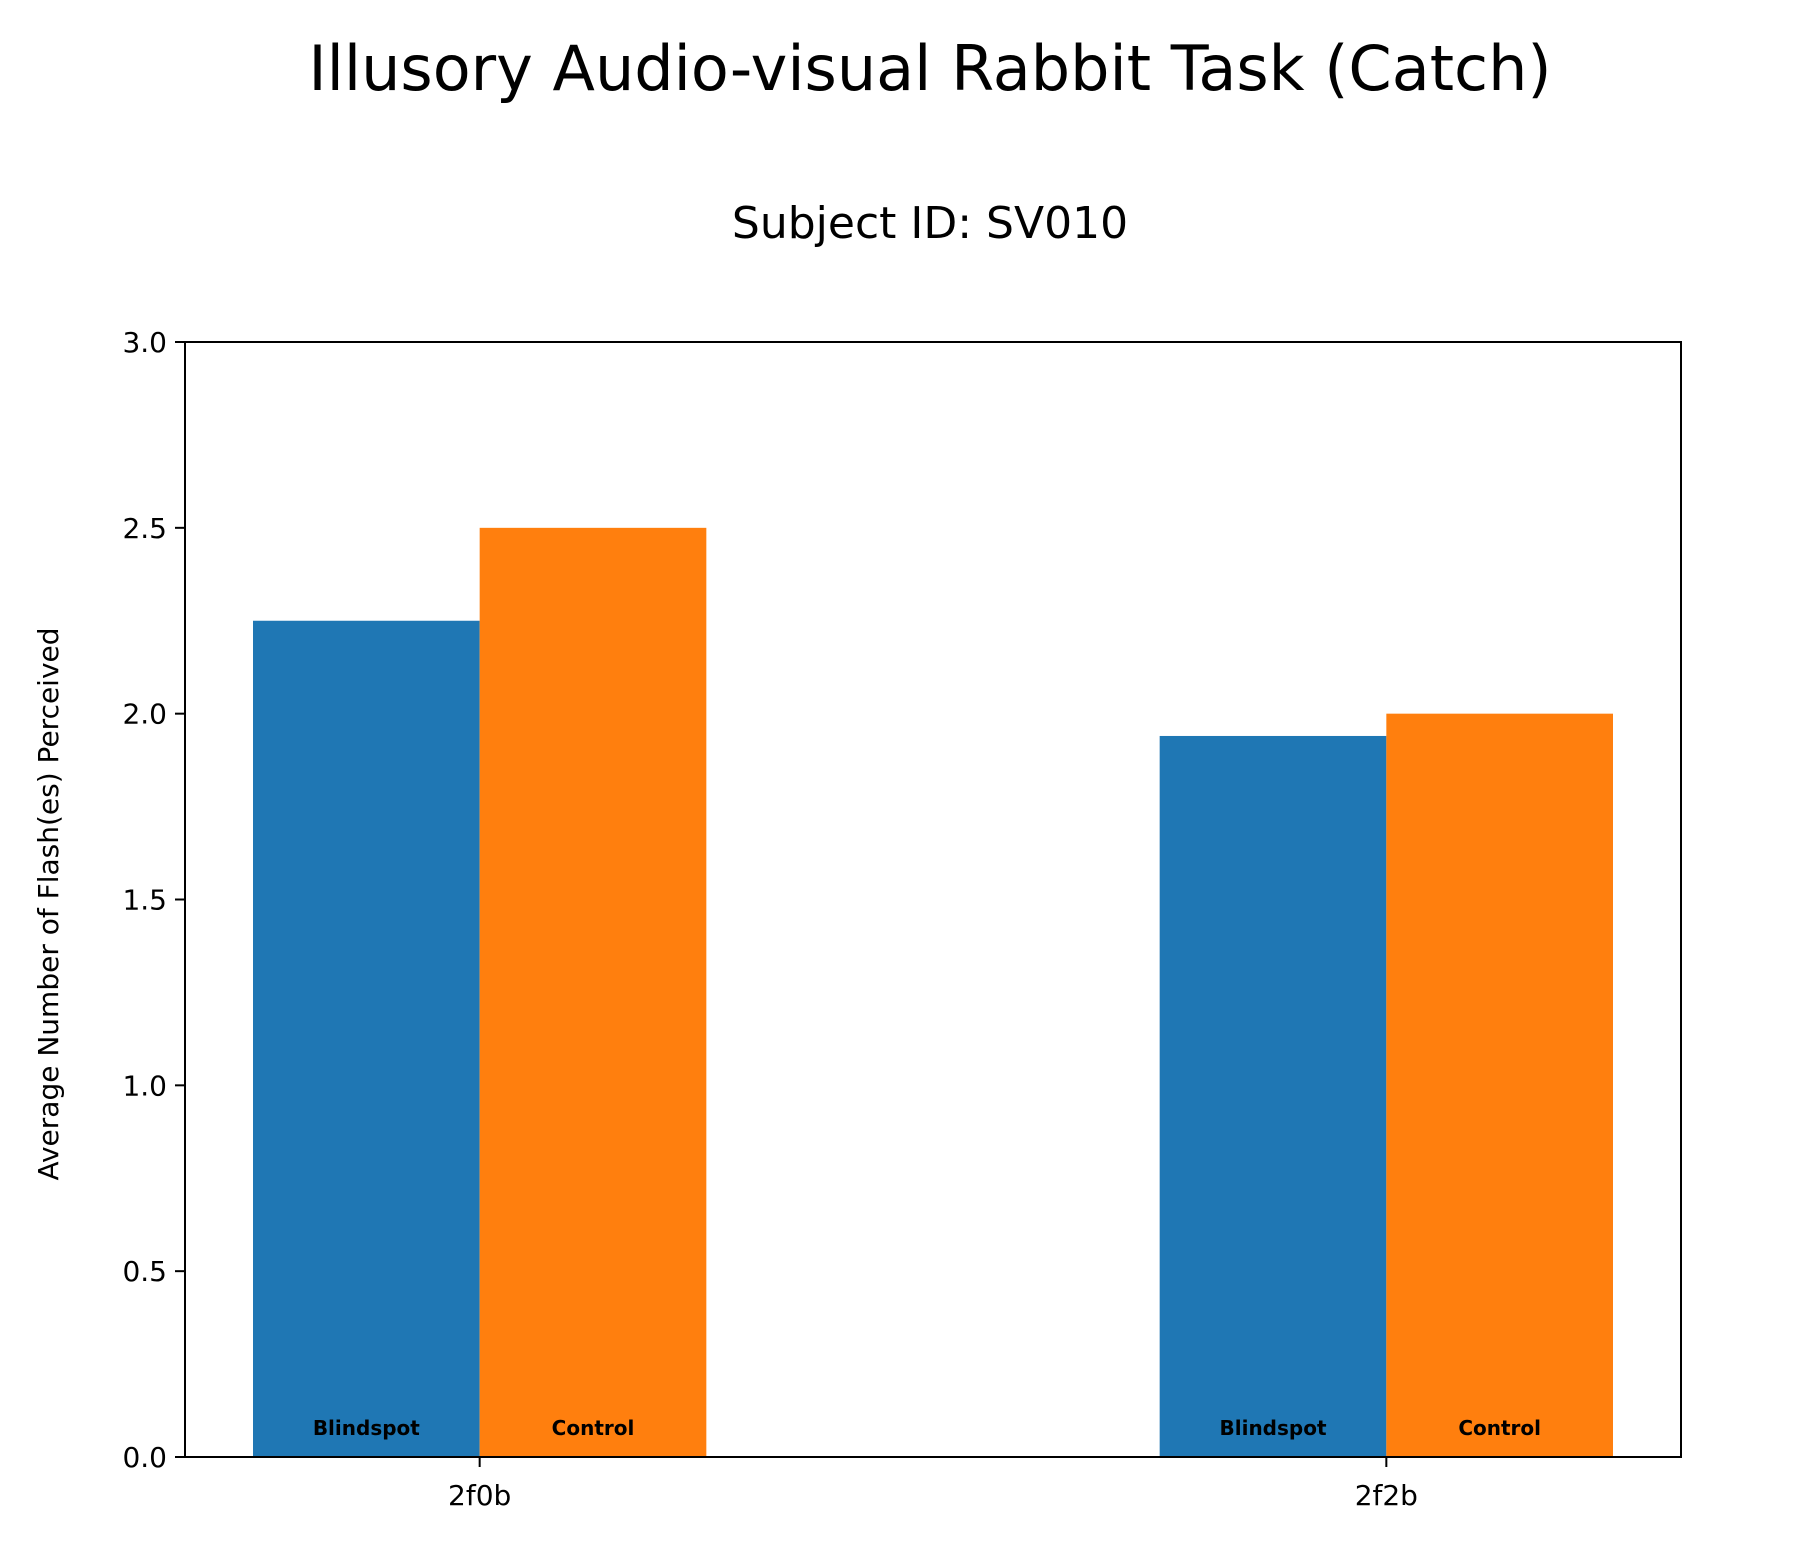 The image size is (1794, 1550). What do you see at coordinates (1499, 1085) in the screenshot?
I see `bar-control-2f2b` at bounding box center [1499, 1085].